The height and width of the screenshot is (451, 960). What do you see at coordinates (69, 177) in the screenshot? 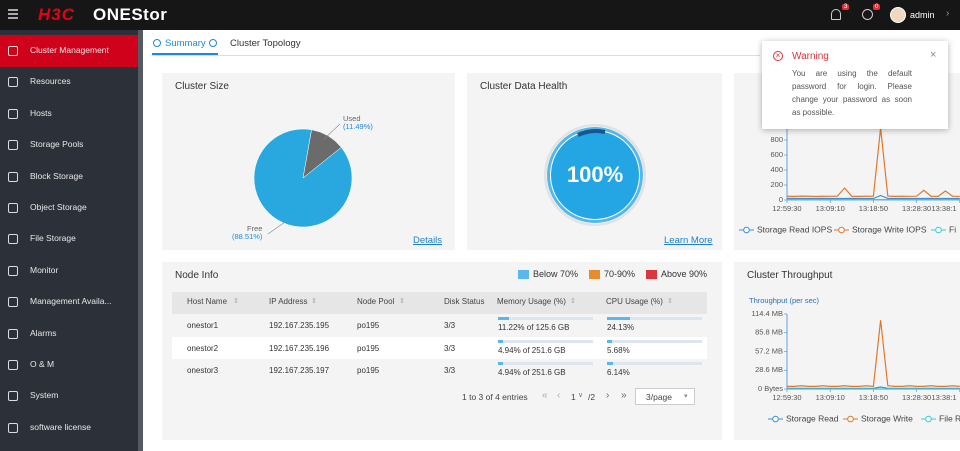
I see `nav-item: Block Storage` at bounding box center [69, 177].